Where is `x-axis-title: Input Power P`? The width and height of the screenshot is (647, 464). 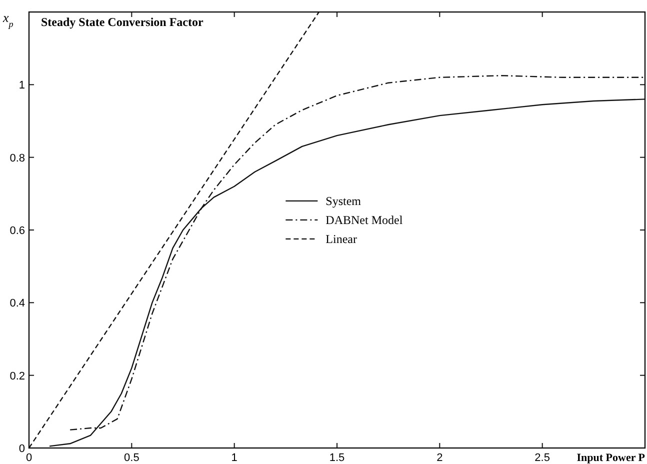 x-axis-title: Input Power P is located at coordinates (611, 458).